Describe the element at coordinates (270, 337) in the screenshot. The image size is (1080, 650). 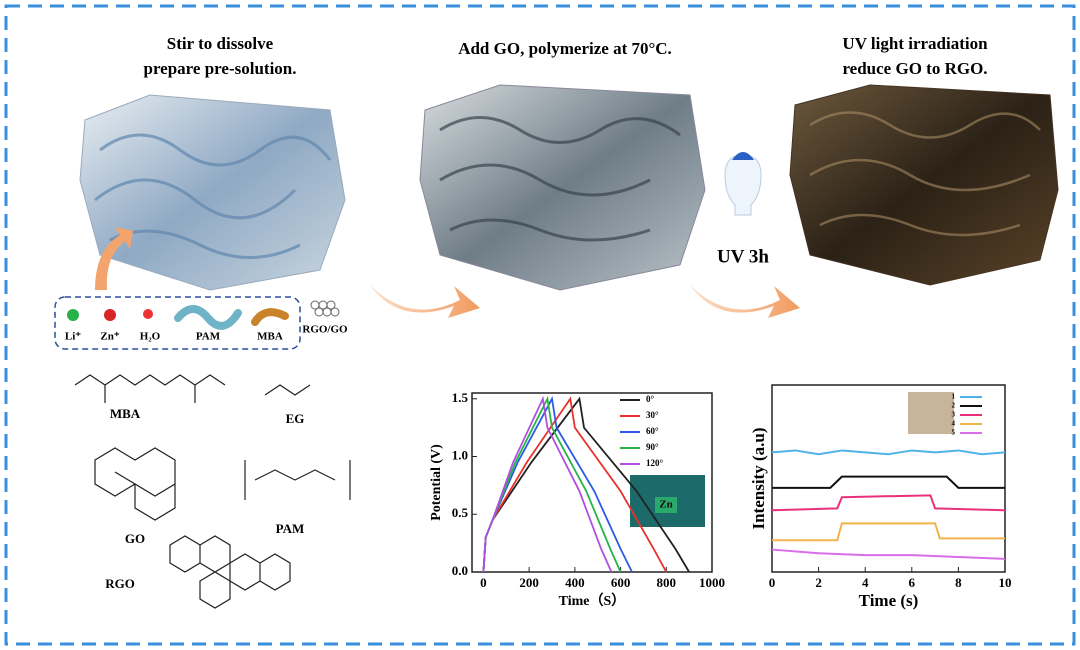
I see `legend-label: MBA` at that location.